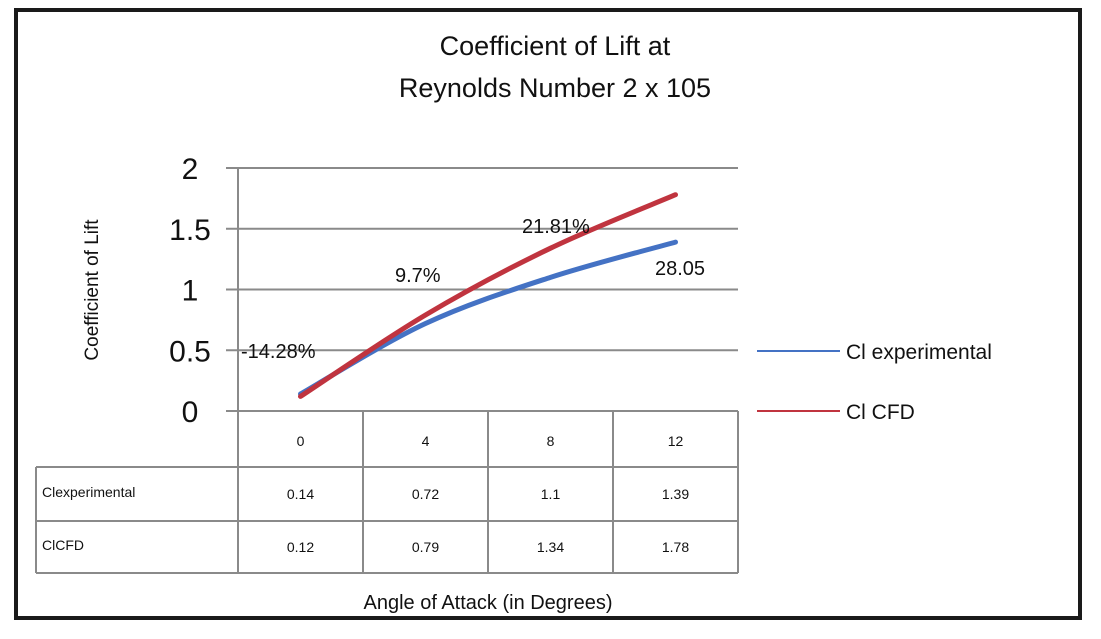 This screenshot has height=639, width=1101. I want to click on table-cell: 0.72, so click(425, 494).